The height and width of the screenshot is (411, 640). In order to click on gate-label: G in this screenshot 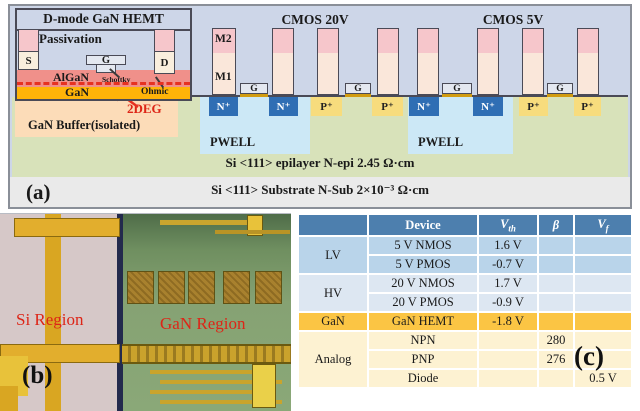, I will do `click(457, 88)`.